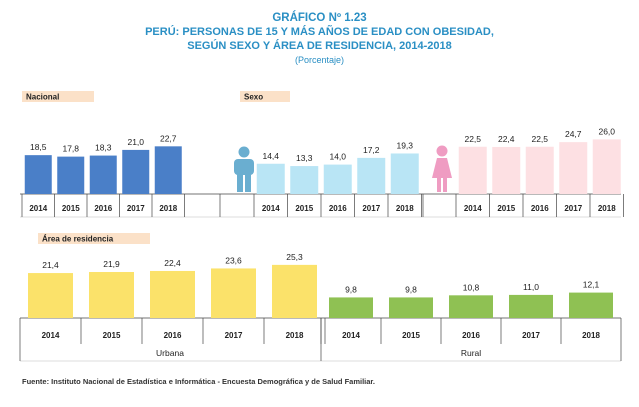 This screenshot has width=639, height=407. Describe the element at coordinates (591, 335) in the screenshot. I see `rural-year-label-2018: 2018` at that location.